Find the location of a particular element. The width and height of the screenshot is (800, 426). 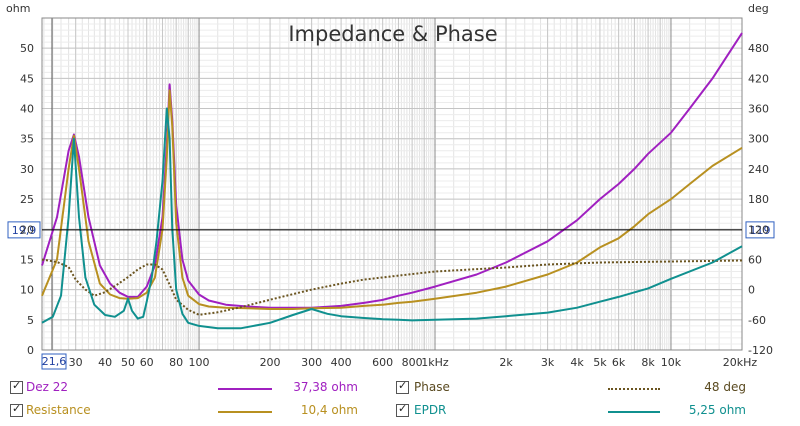

cursor-left-label: 19,9 is located at coordinates (24, 230).